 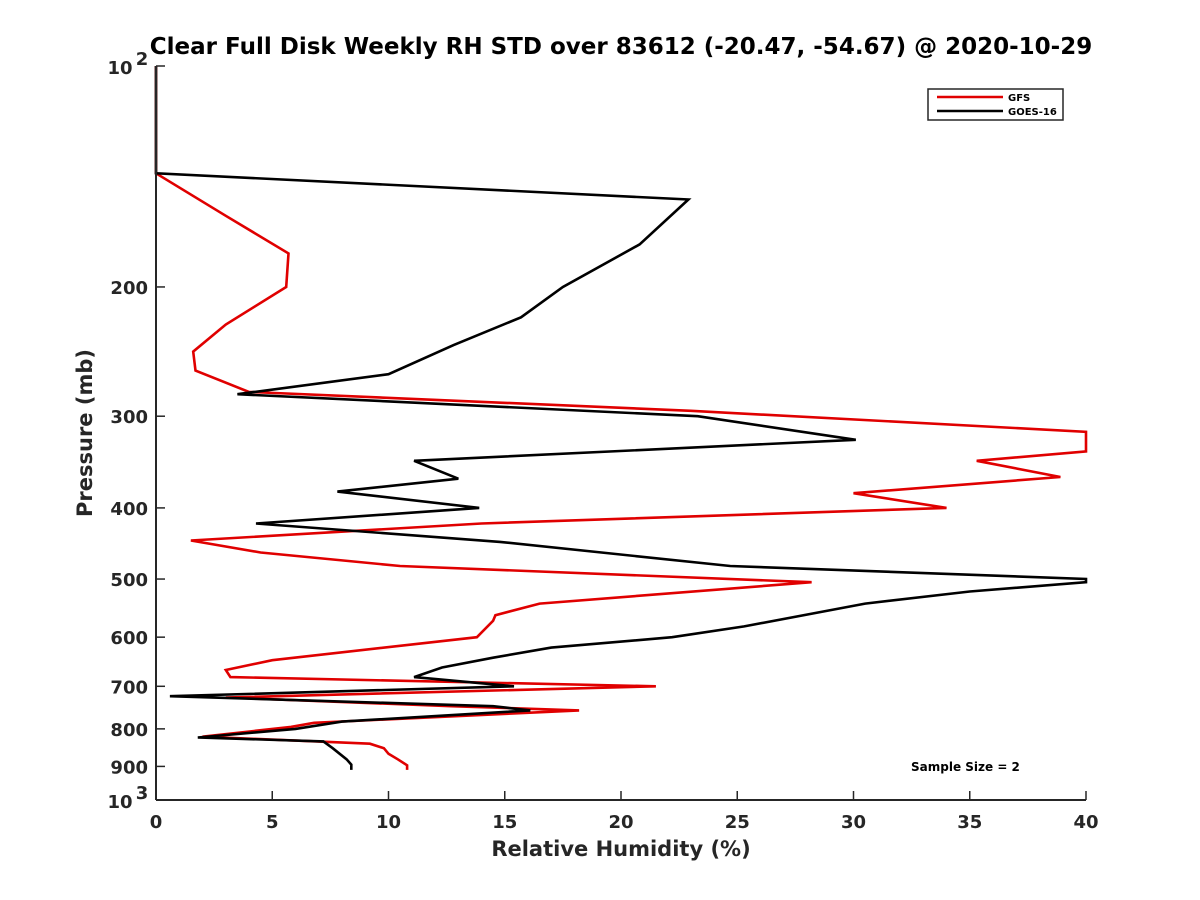 What do you see at coordinates (853, 822) in the screenshot?
I see `x-tick-label: 30` at bounding box center [853, 822].